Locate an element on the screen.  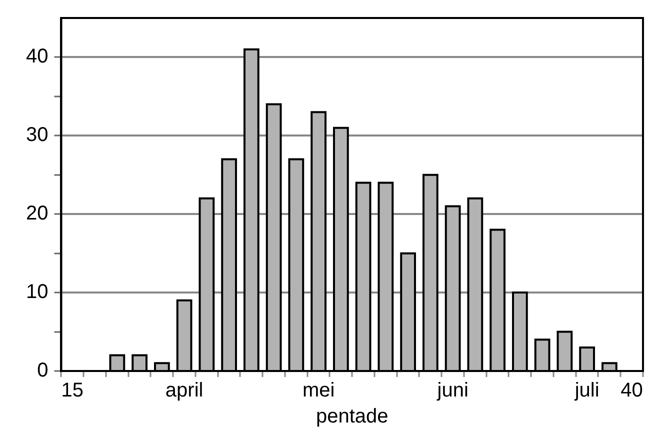
x-tick-label: juni is located at coordinates (452, 391).